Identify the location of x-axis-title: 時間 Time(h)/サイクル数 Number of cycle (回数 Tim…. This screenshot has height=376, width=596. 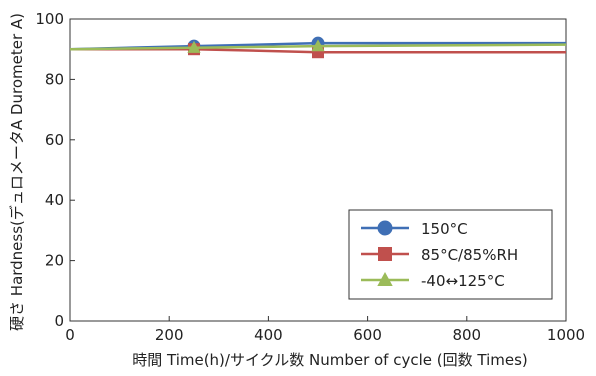
(330, 360).